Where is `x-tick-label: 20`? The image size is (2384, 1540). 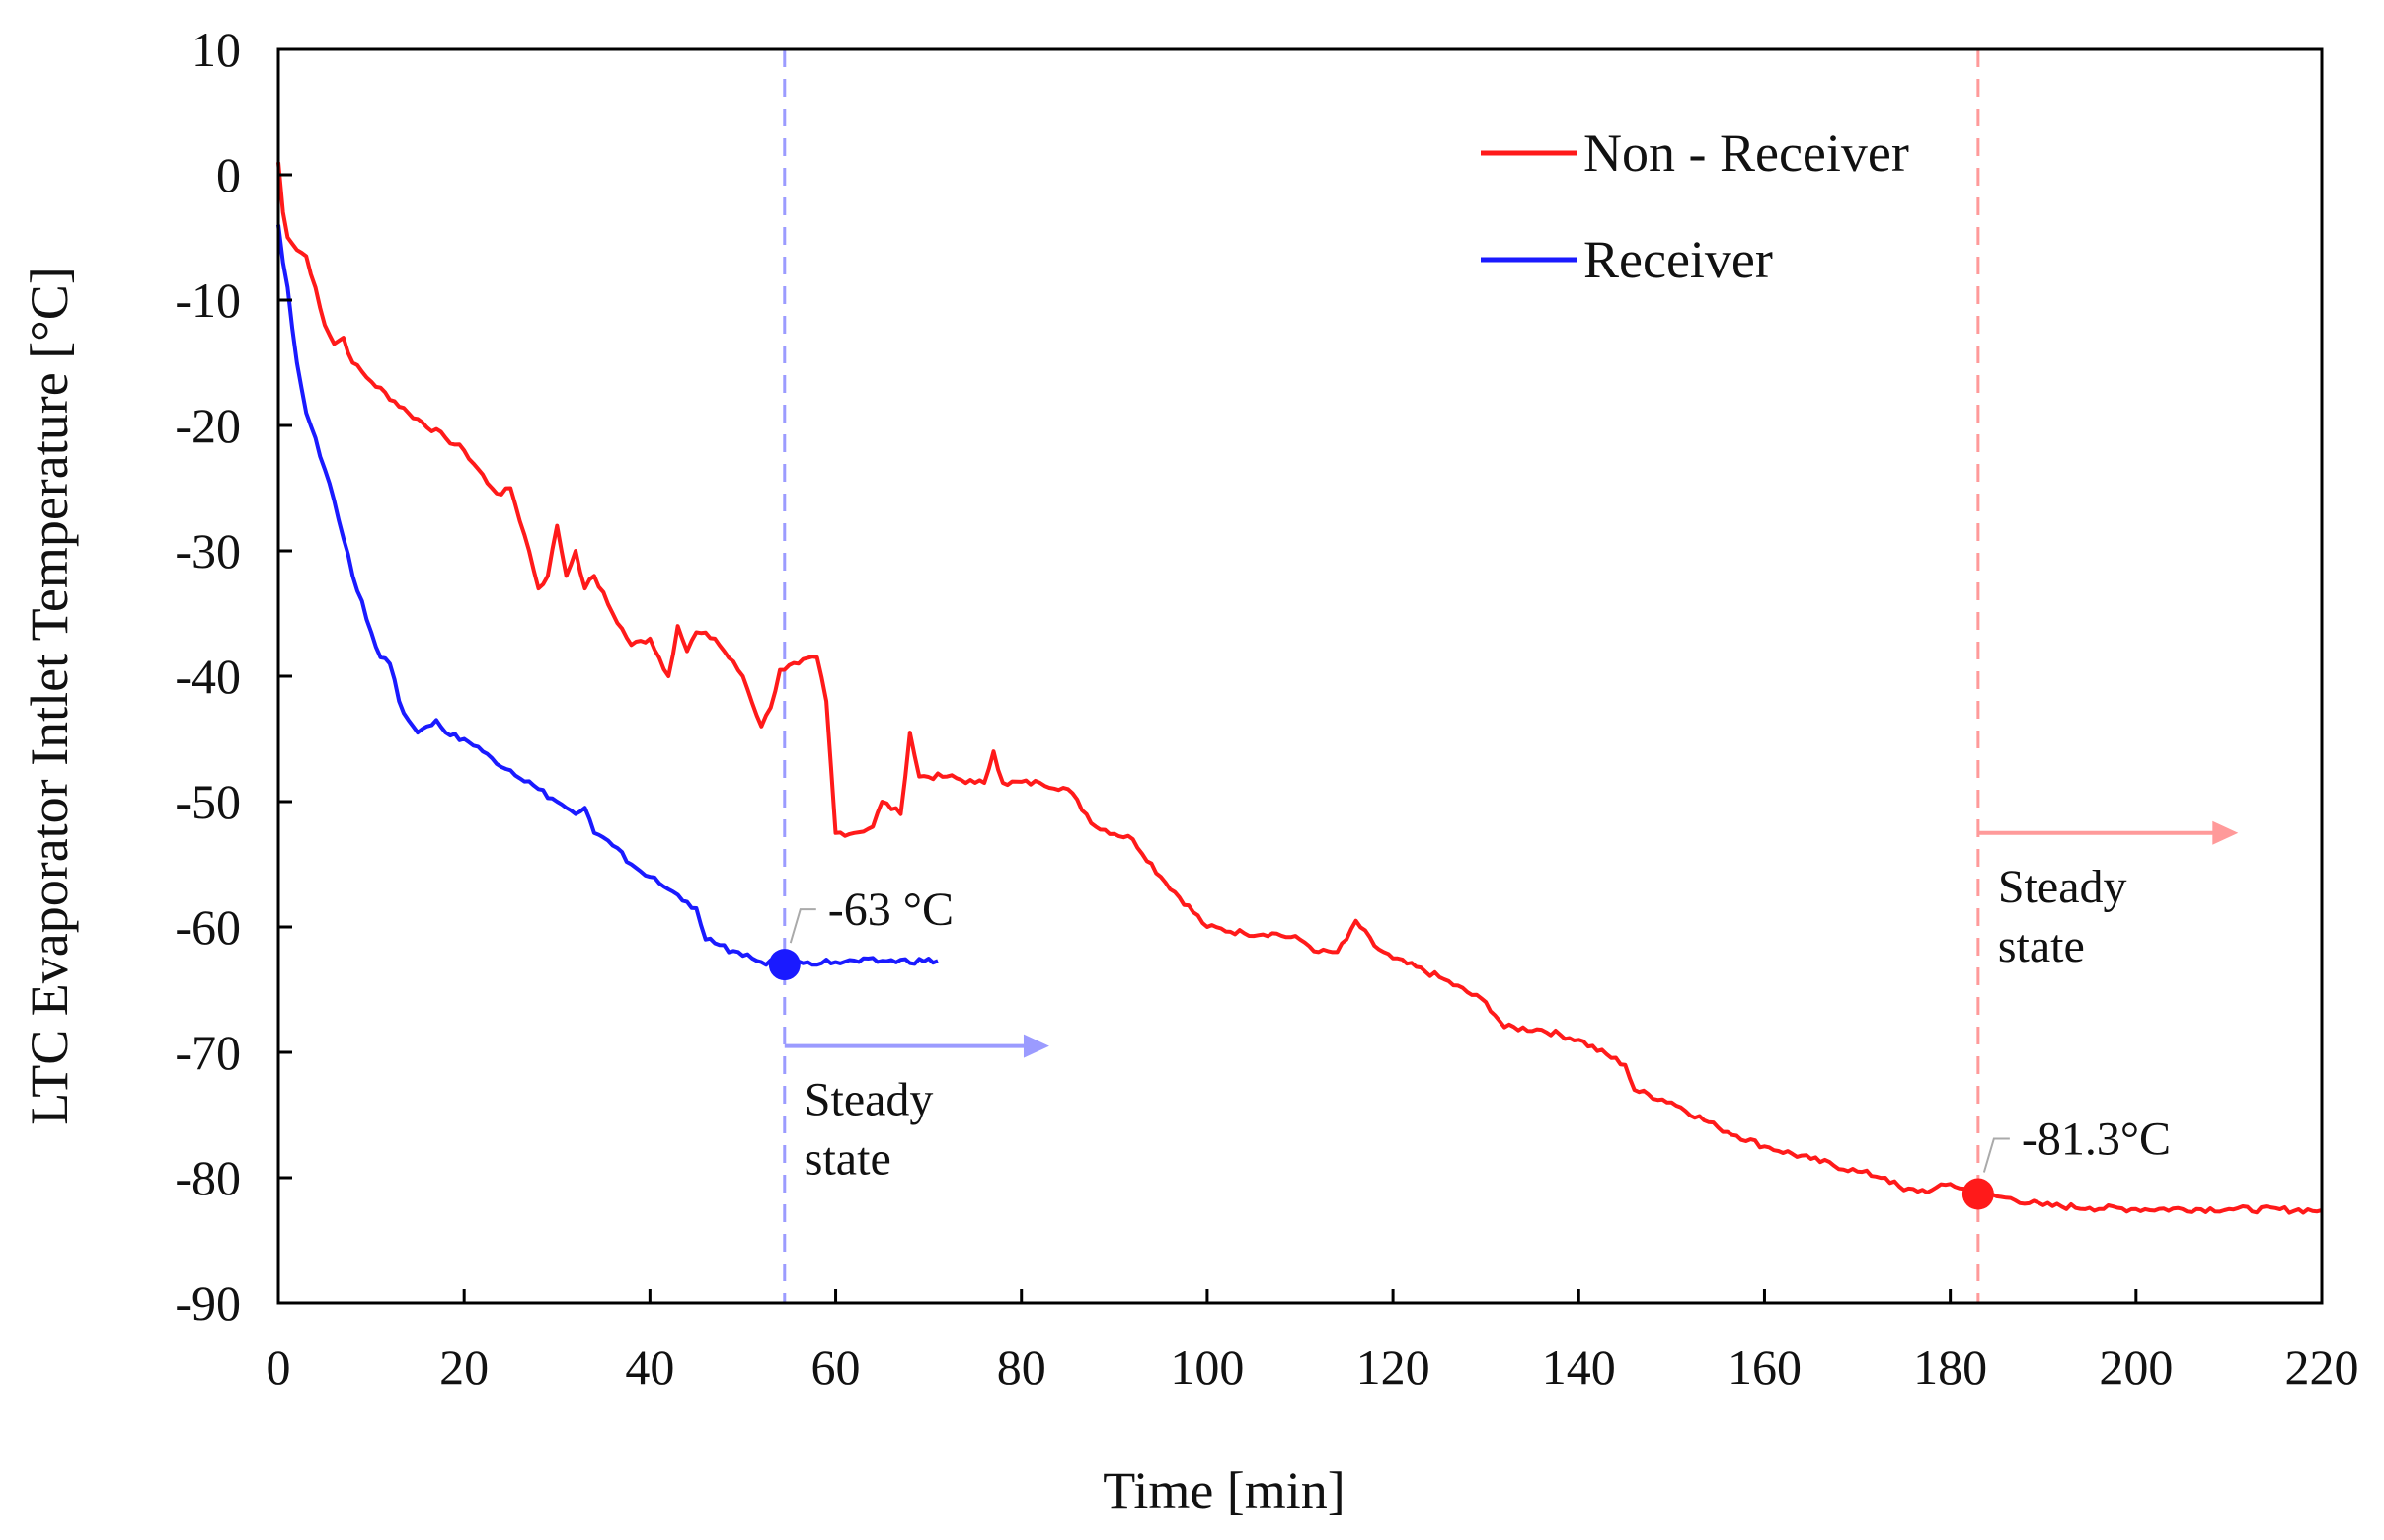 x-tick-label: 20 is located at coordinates (464, 1367).